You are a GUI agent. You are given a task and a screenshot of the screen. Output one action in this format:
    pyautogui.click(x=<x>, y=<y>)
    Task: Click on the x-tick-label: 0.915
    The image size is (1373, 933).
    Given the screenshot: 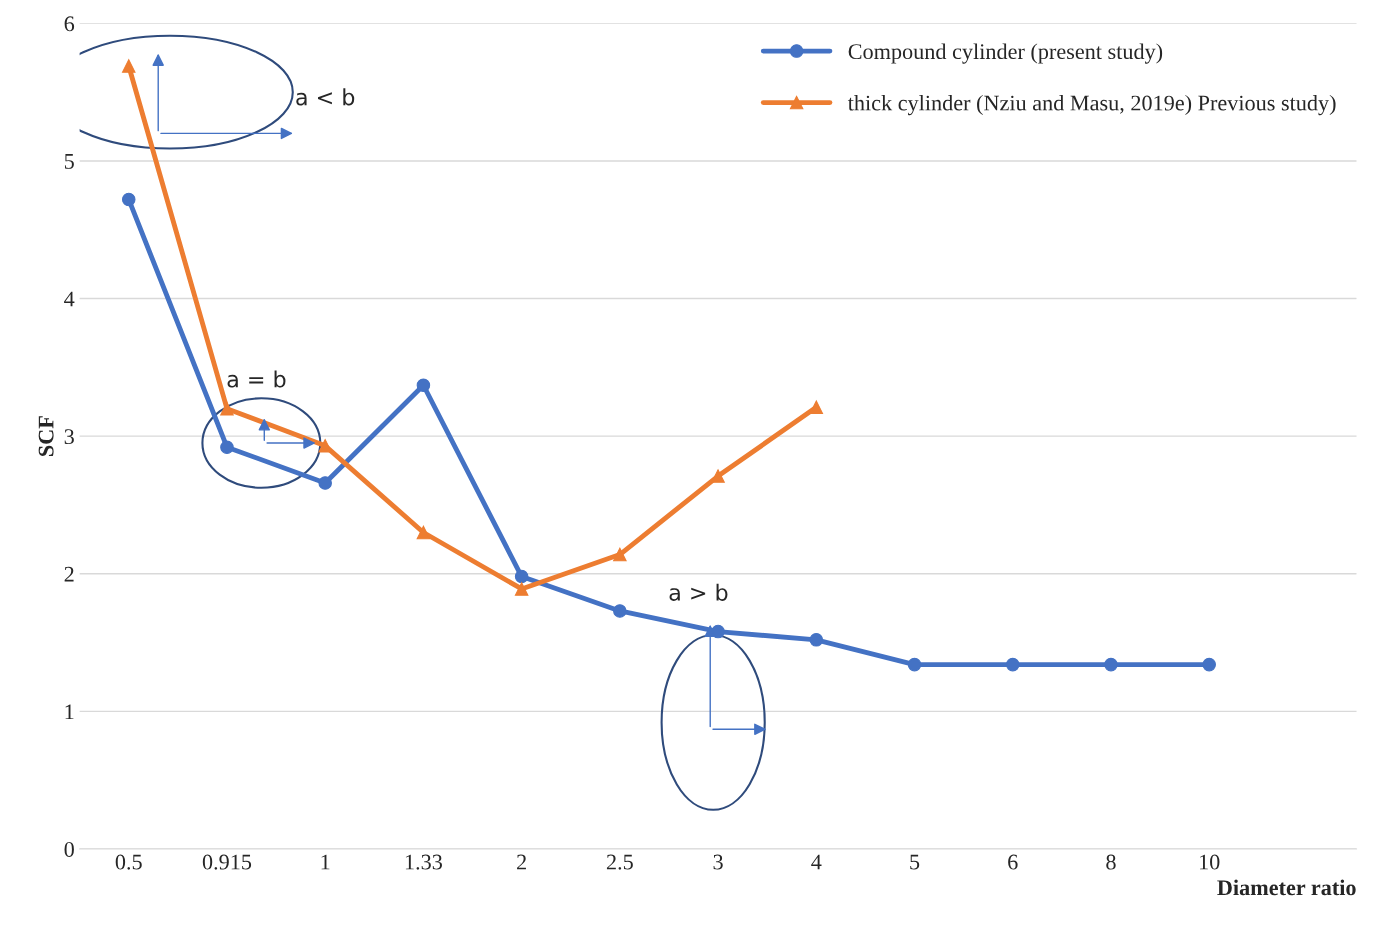 What is the action you would take?
    pyautogui.click(x=227, y=862)
    